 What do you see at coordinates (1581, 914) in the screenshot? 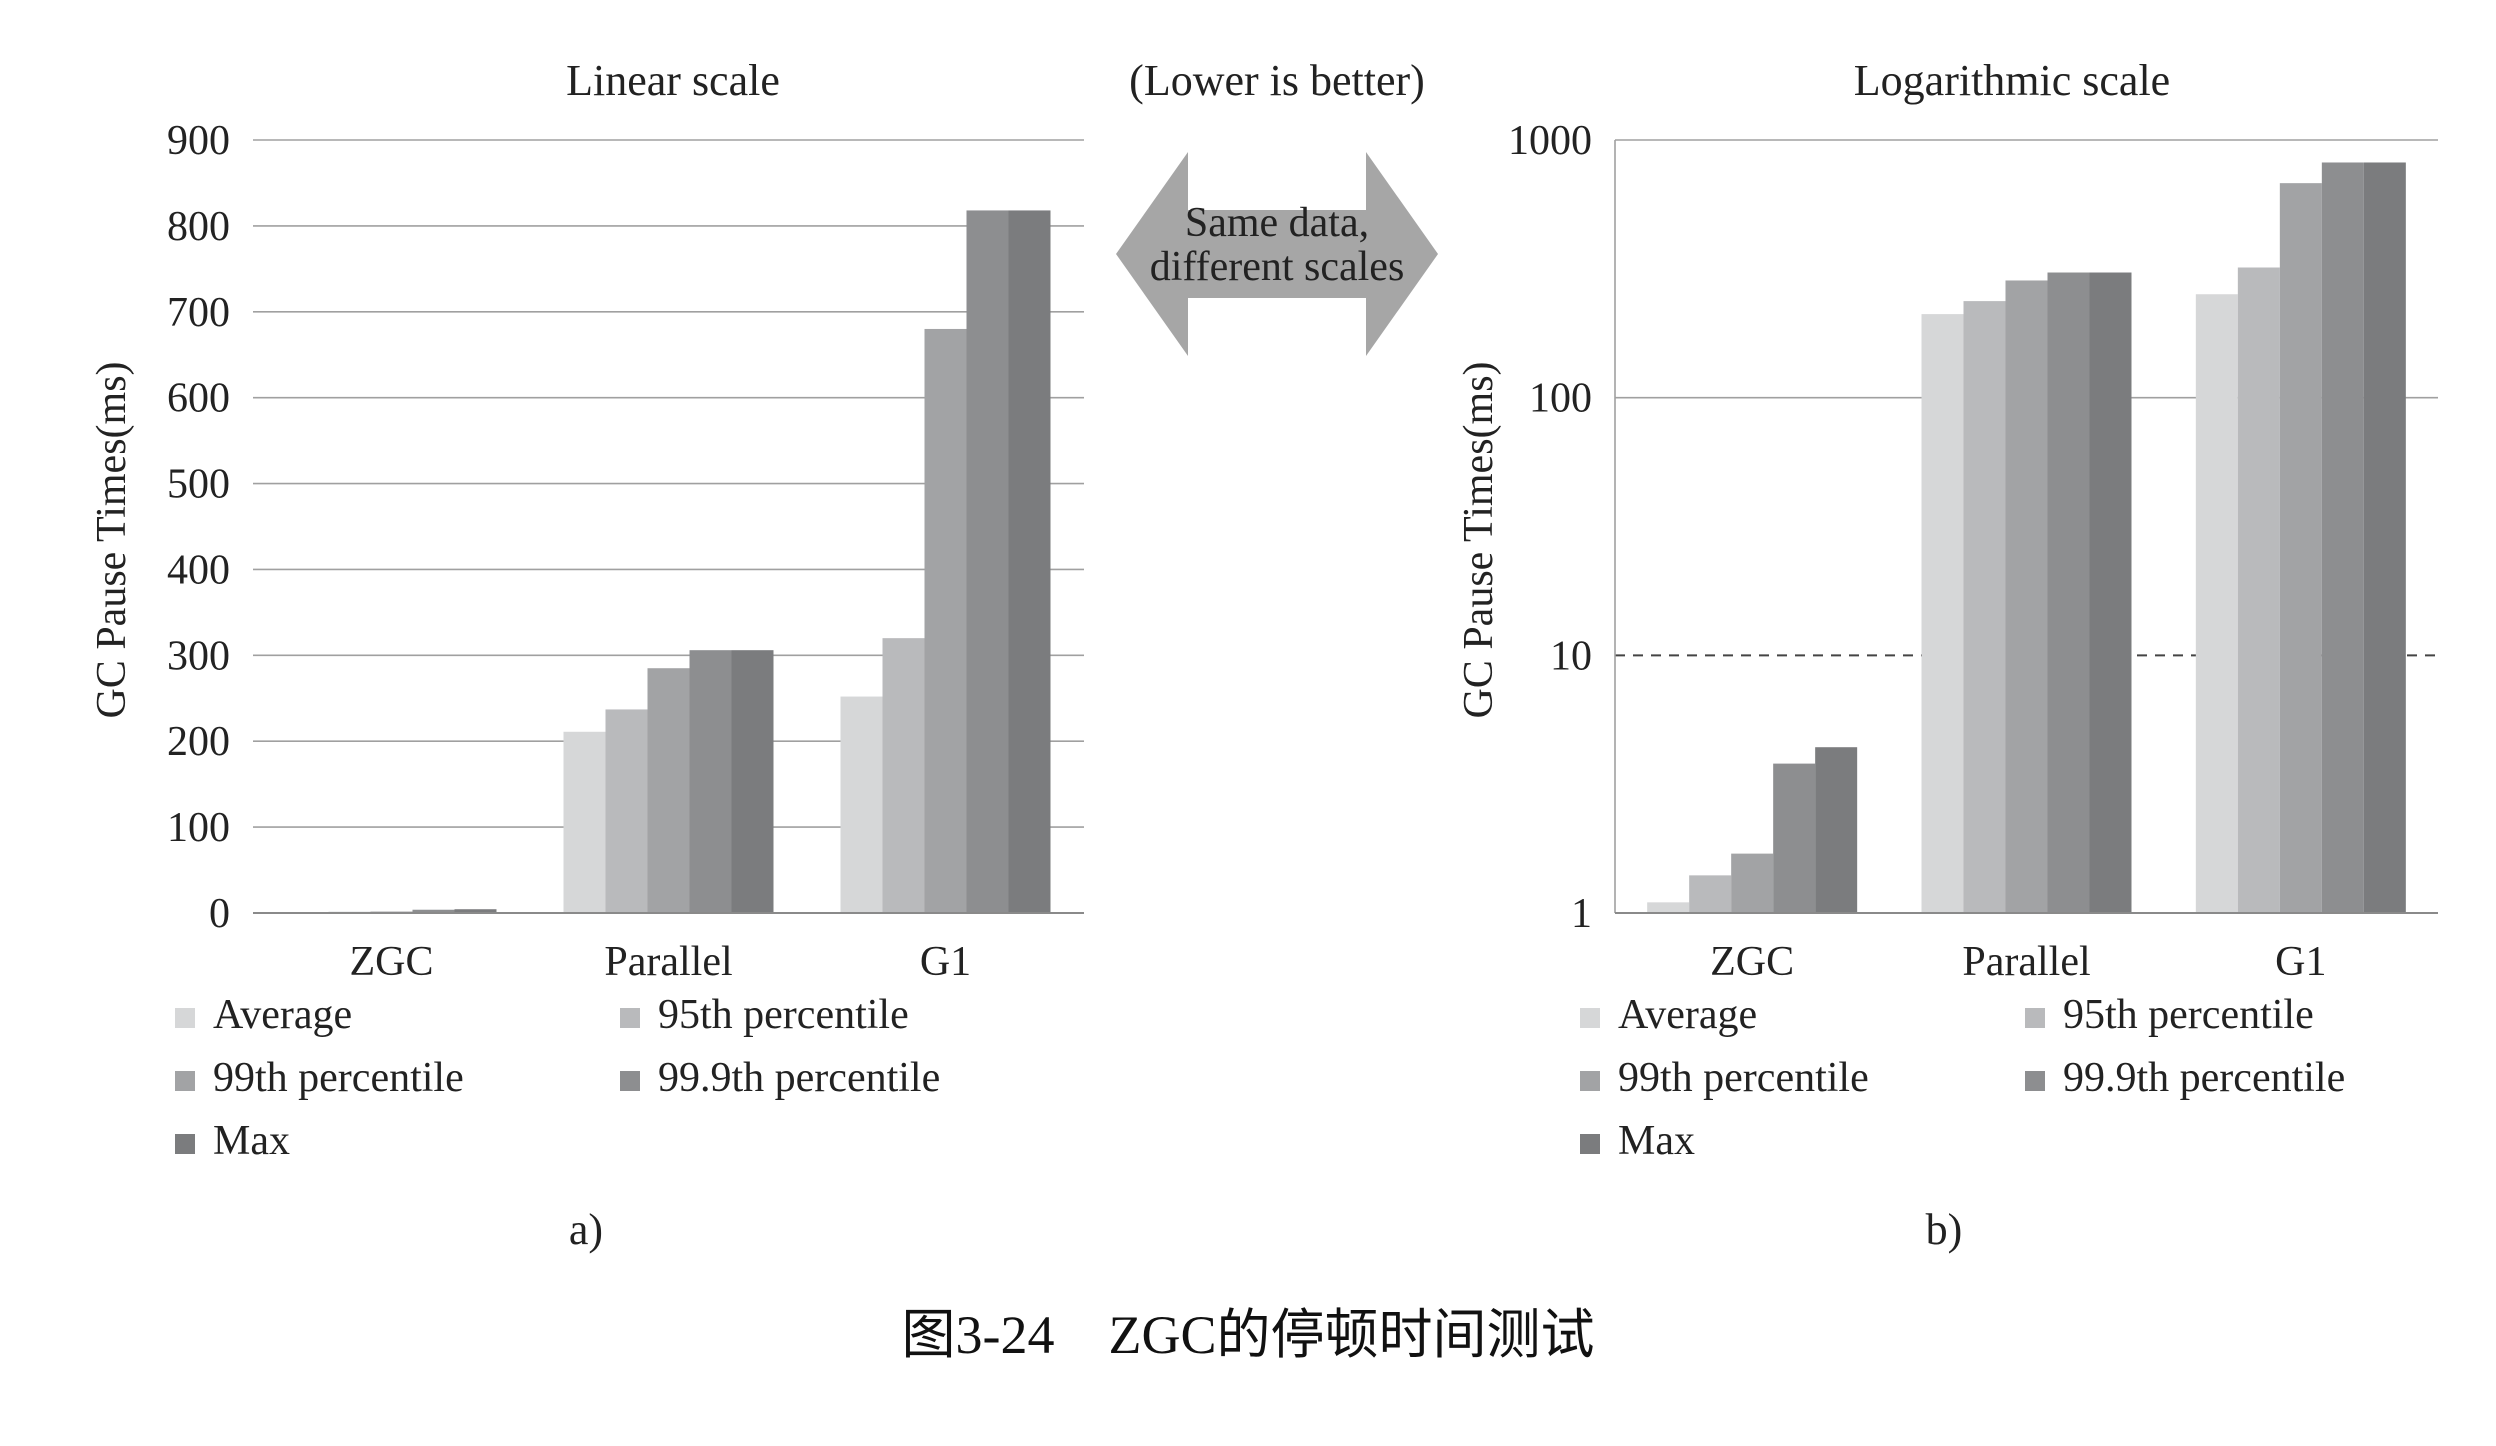
I see `y-tick-label: 1` at bounding box center [1581, 914].